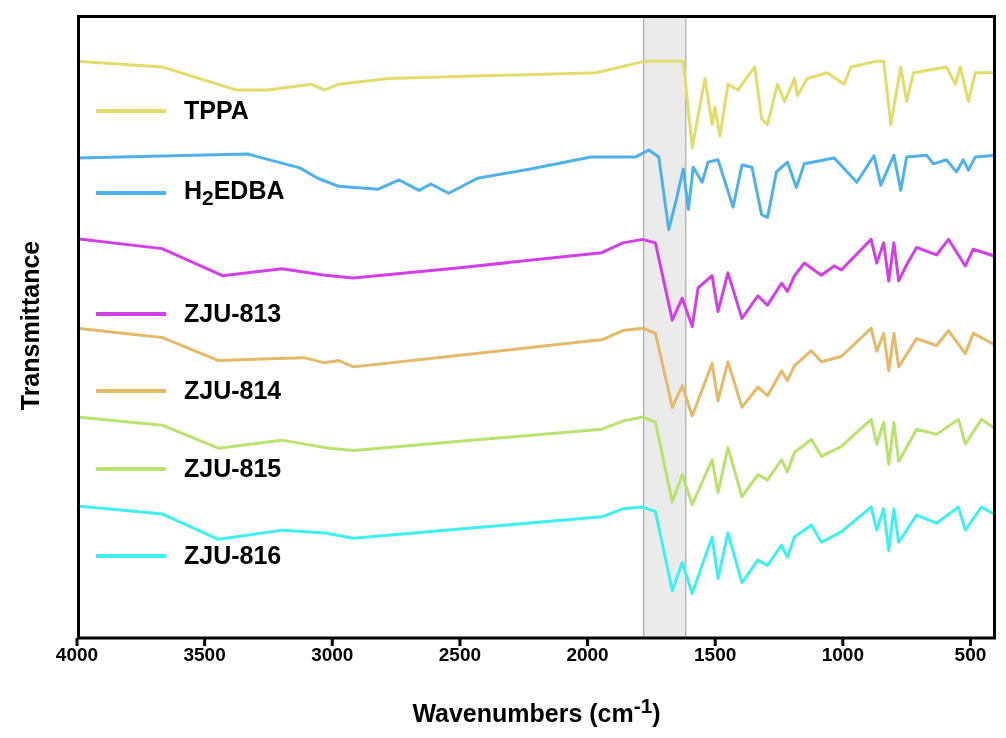 This screenshot has width=1006, height=738. Describe the element at coordinates (536, 711) in the screenshot. I see `x-axis-title: Wavenumbers (cm$^{-1}$)` at that location.